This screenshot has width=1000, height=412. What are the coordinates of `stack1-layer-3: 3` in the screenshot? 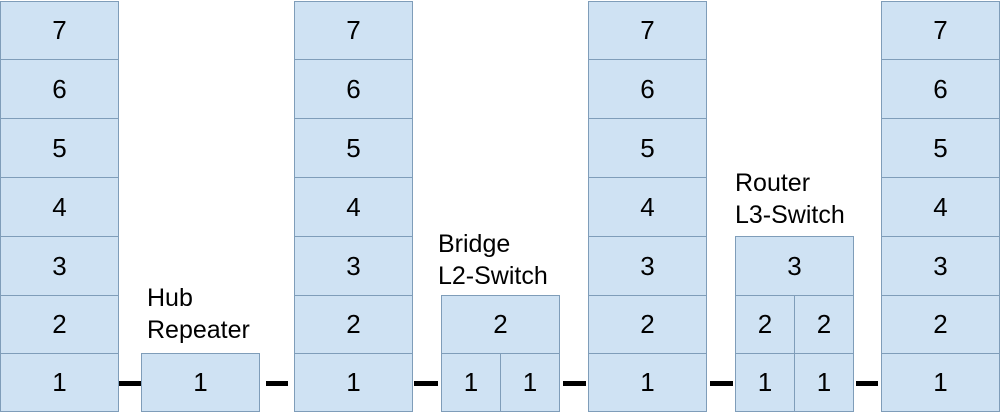 It's located at (59, 266).